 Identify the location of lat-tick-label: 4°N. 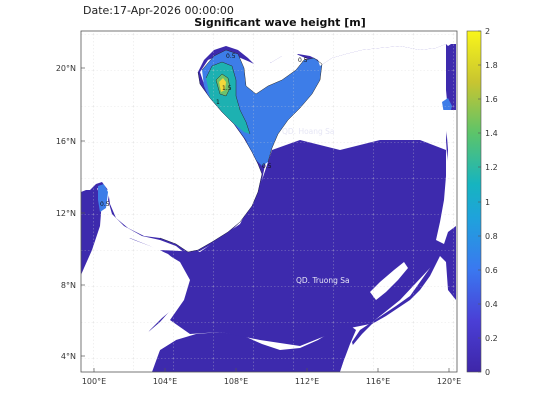
(68, 356).